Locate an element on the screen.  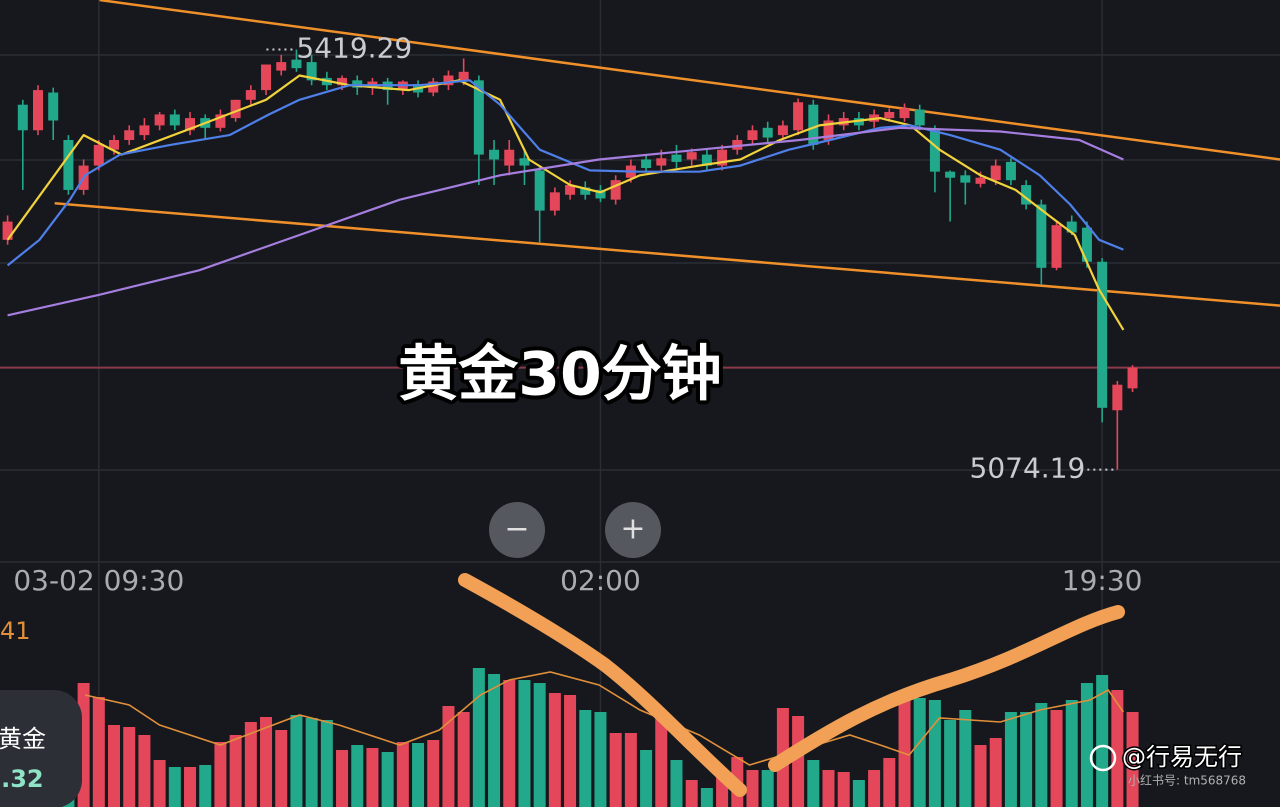
badge-bg is located at coordinates (41, 748).